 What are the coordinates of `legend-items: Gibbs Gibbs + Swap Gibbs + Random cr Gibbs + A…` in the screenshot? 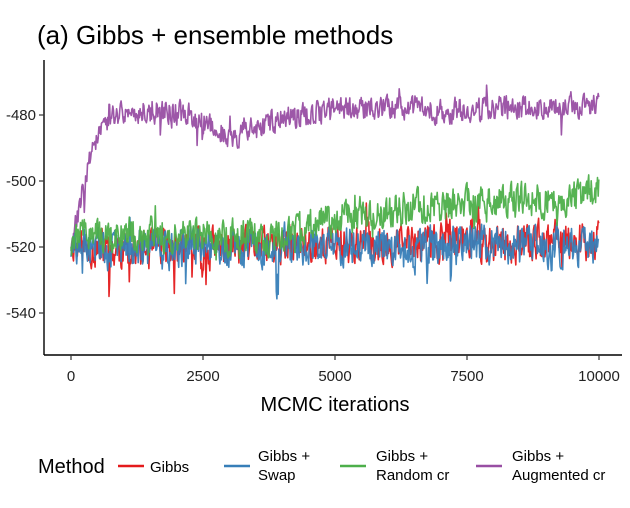 It's located at (361, 466).